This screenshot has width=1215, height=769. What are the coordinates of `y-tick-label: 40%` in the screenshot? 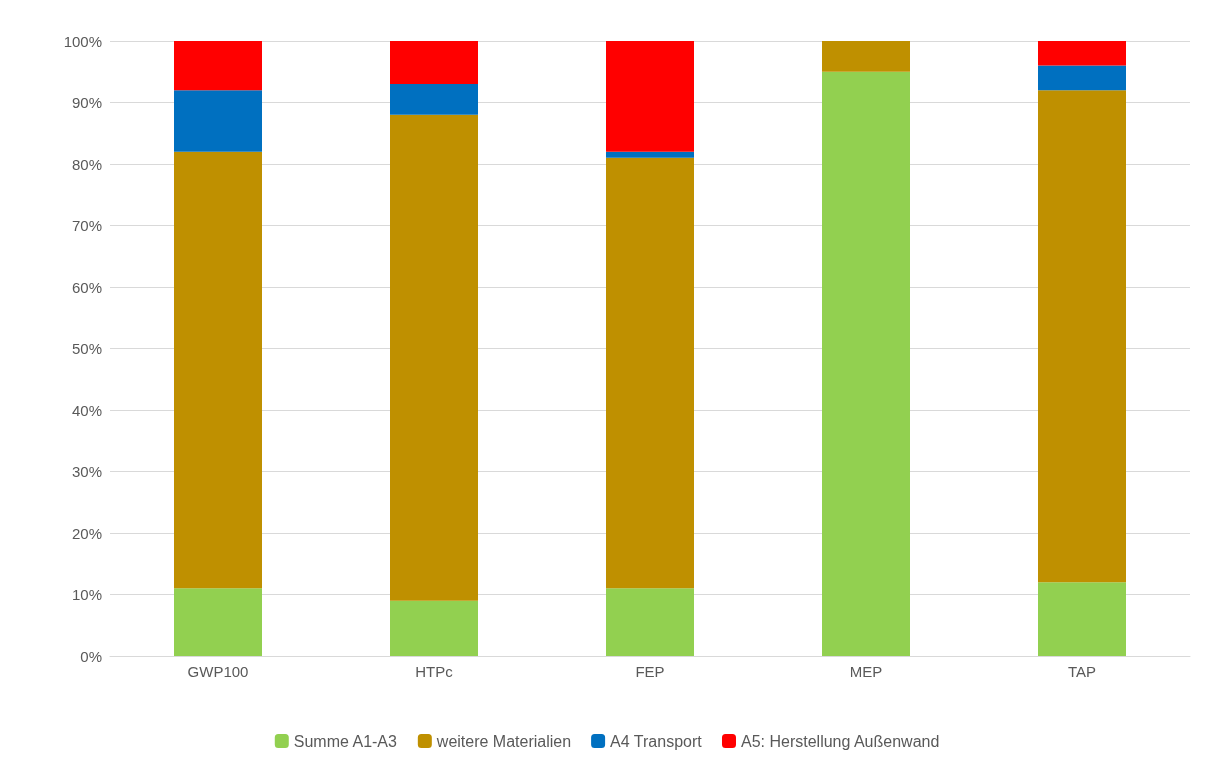 It's located at (86, 410).